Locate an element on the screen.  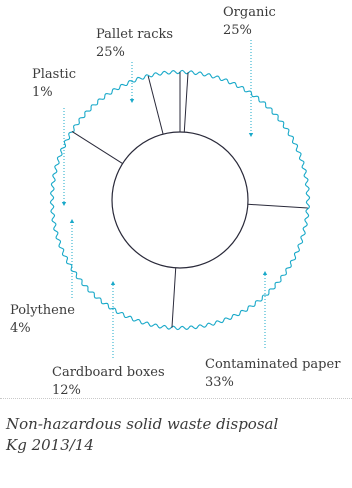
slice-label-pallet-racks: Pallet racks 25% is located at coordinates (134, 44).